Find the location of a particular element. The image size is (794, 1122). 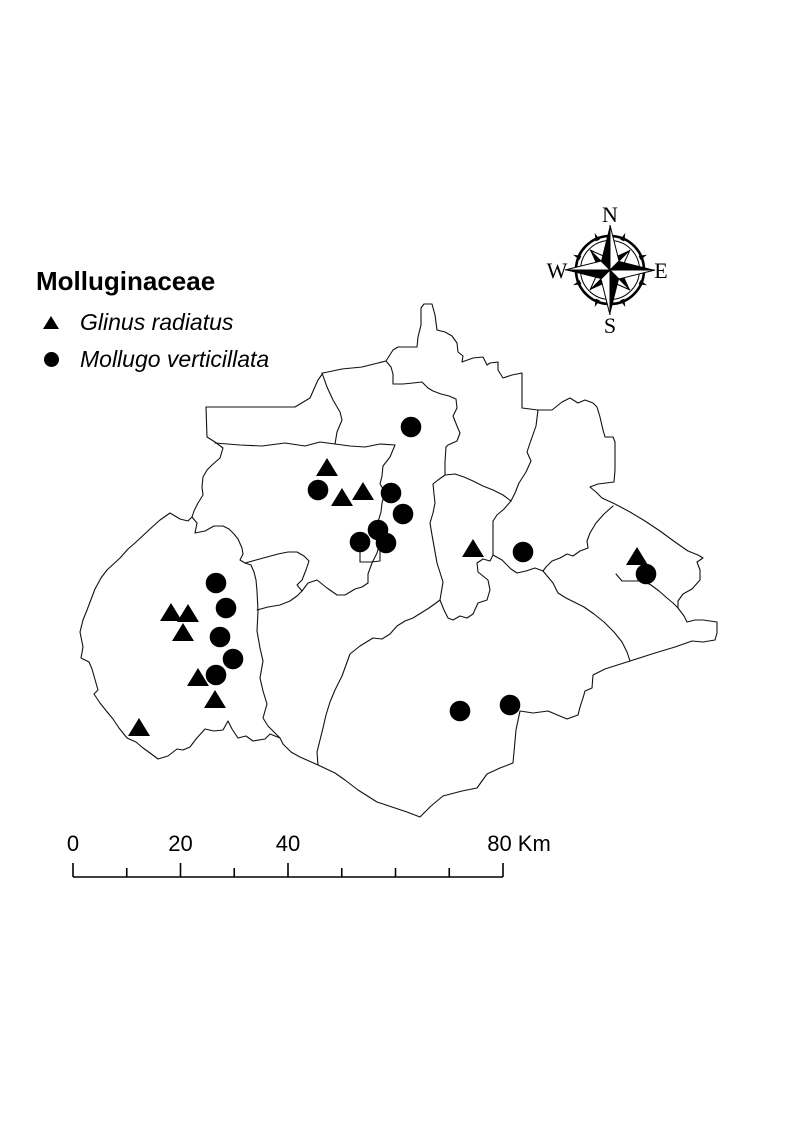

compass-w-label: W is located at coordinates (557, 270).